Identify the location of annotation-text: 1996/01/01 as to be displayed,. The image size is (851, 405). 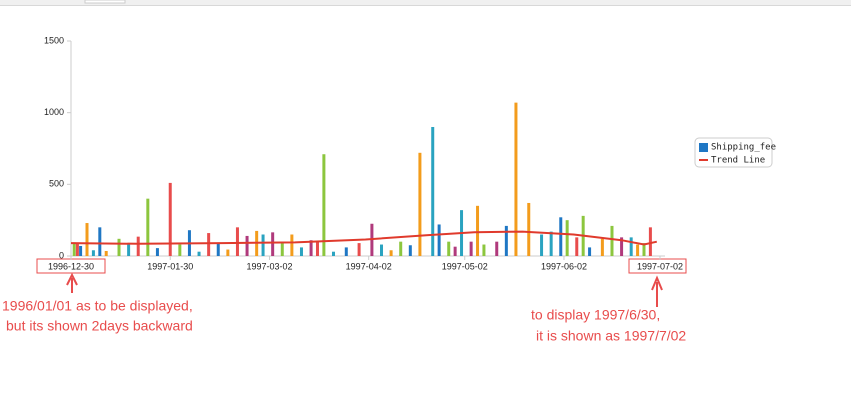
(97, 306).